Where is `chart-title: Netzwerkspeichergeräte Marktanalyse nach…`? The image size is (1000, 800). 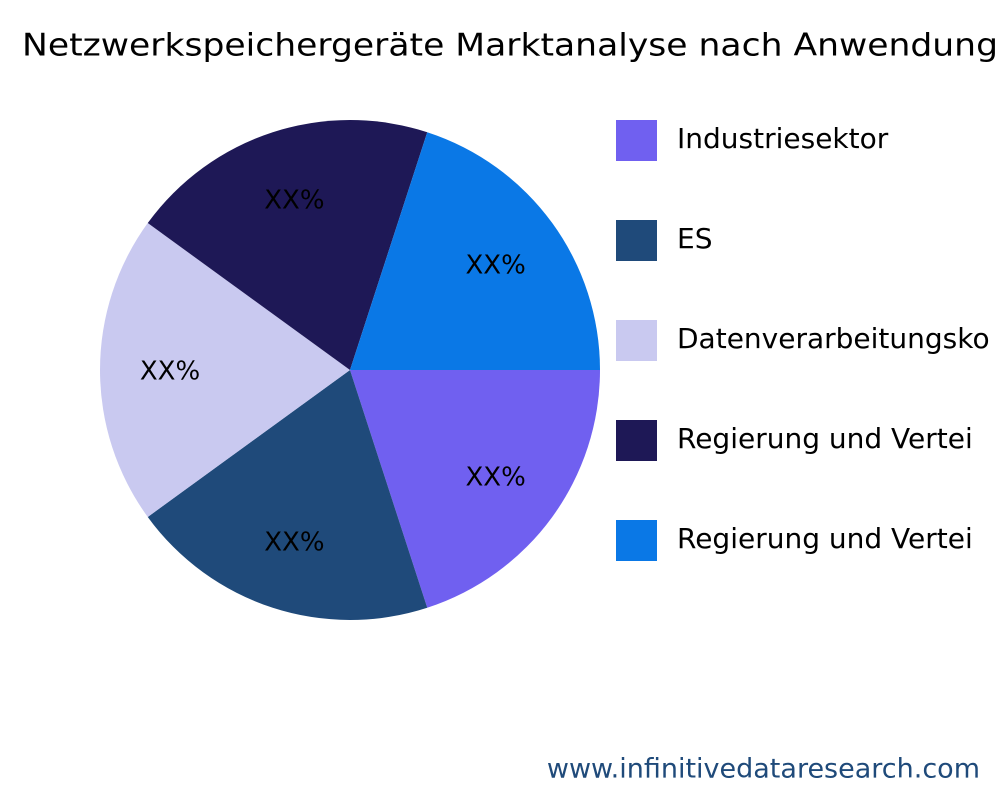 chart-title: Netzwerkspeichergeräte Marktanalyse nach… is located at coordinates (510, 46).